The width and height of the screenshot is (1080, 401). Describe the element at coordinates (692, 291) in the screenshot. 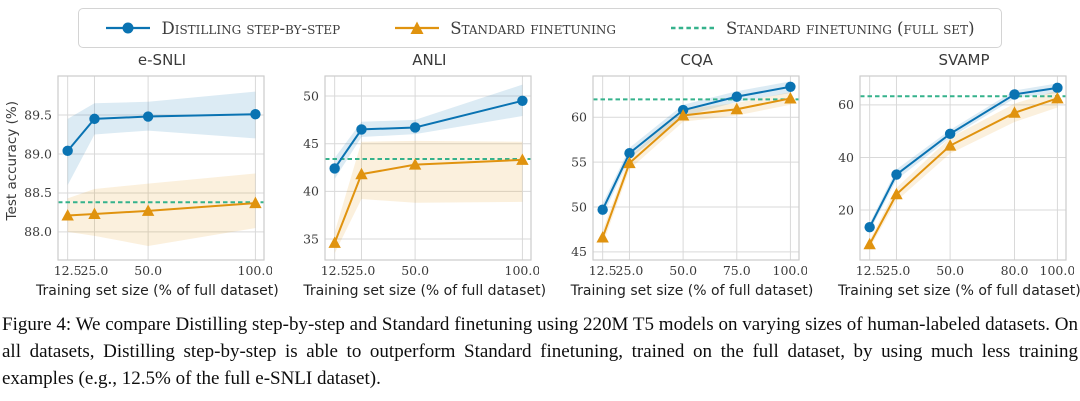

I see `x-axis-label-cqa: Training set size (% of full dataset)` at that location.